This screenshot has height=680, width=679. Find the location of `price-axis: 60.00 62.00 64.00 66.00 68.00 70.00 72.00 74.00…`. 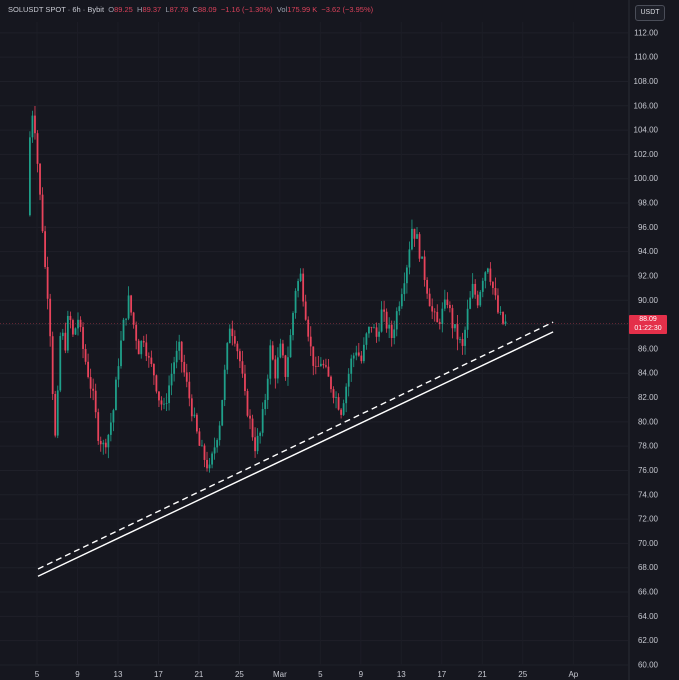

price-axis: 60.00 62.00 64.00 66.00 68.00 70.00 72.00 74.00… is located at coordinates (646, 348).